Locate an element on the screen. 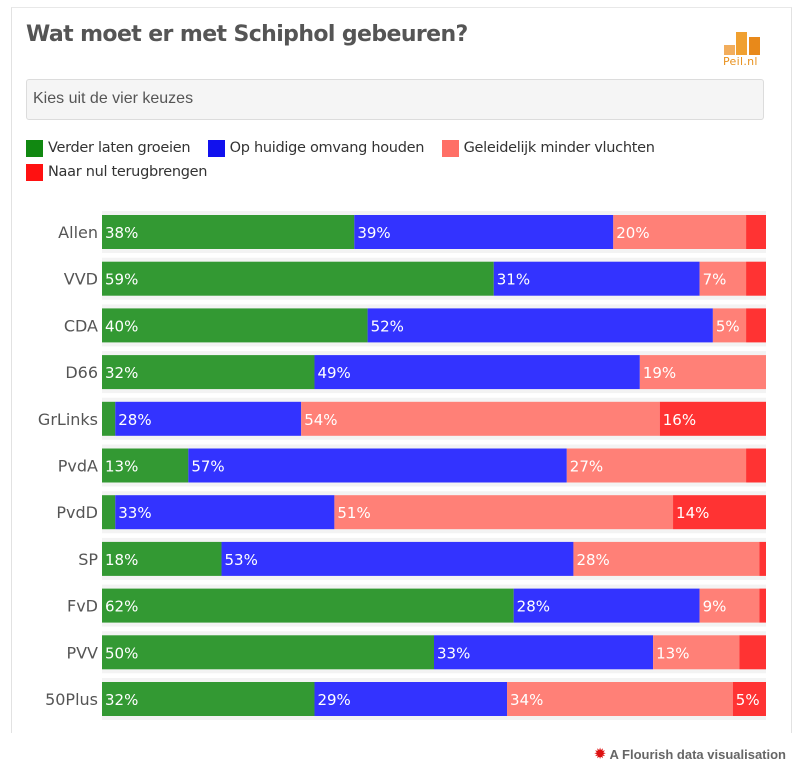  bar-row-pvda: PvdA 13% 57% 27% is located at coordinates (412, 465).